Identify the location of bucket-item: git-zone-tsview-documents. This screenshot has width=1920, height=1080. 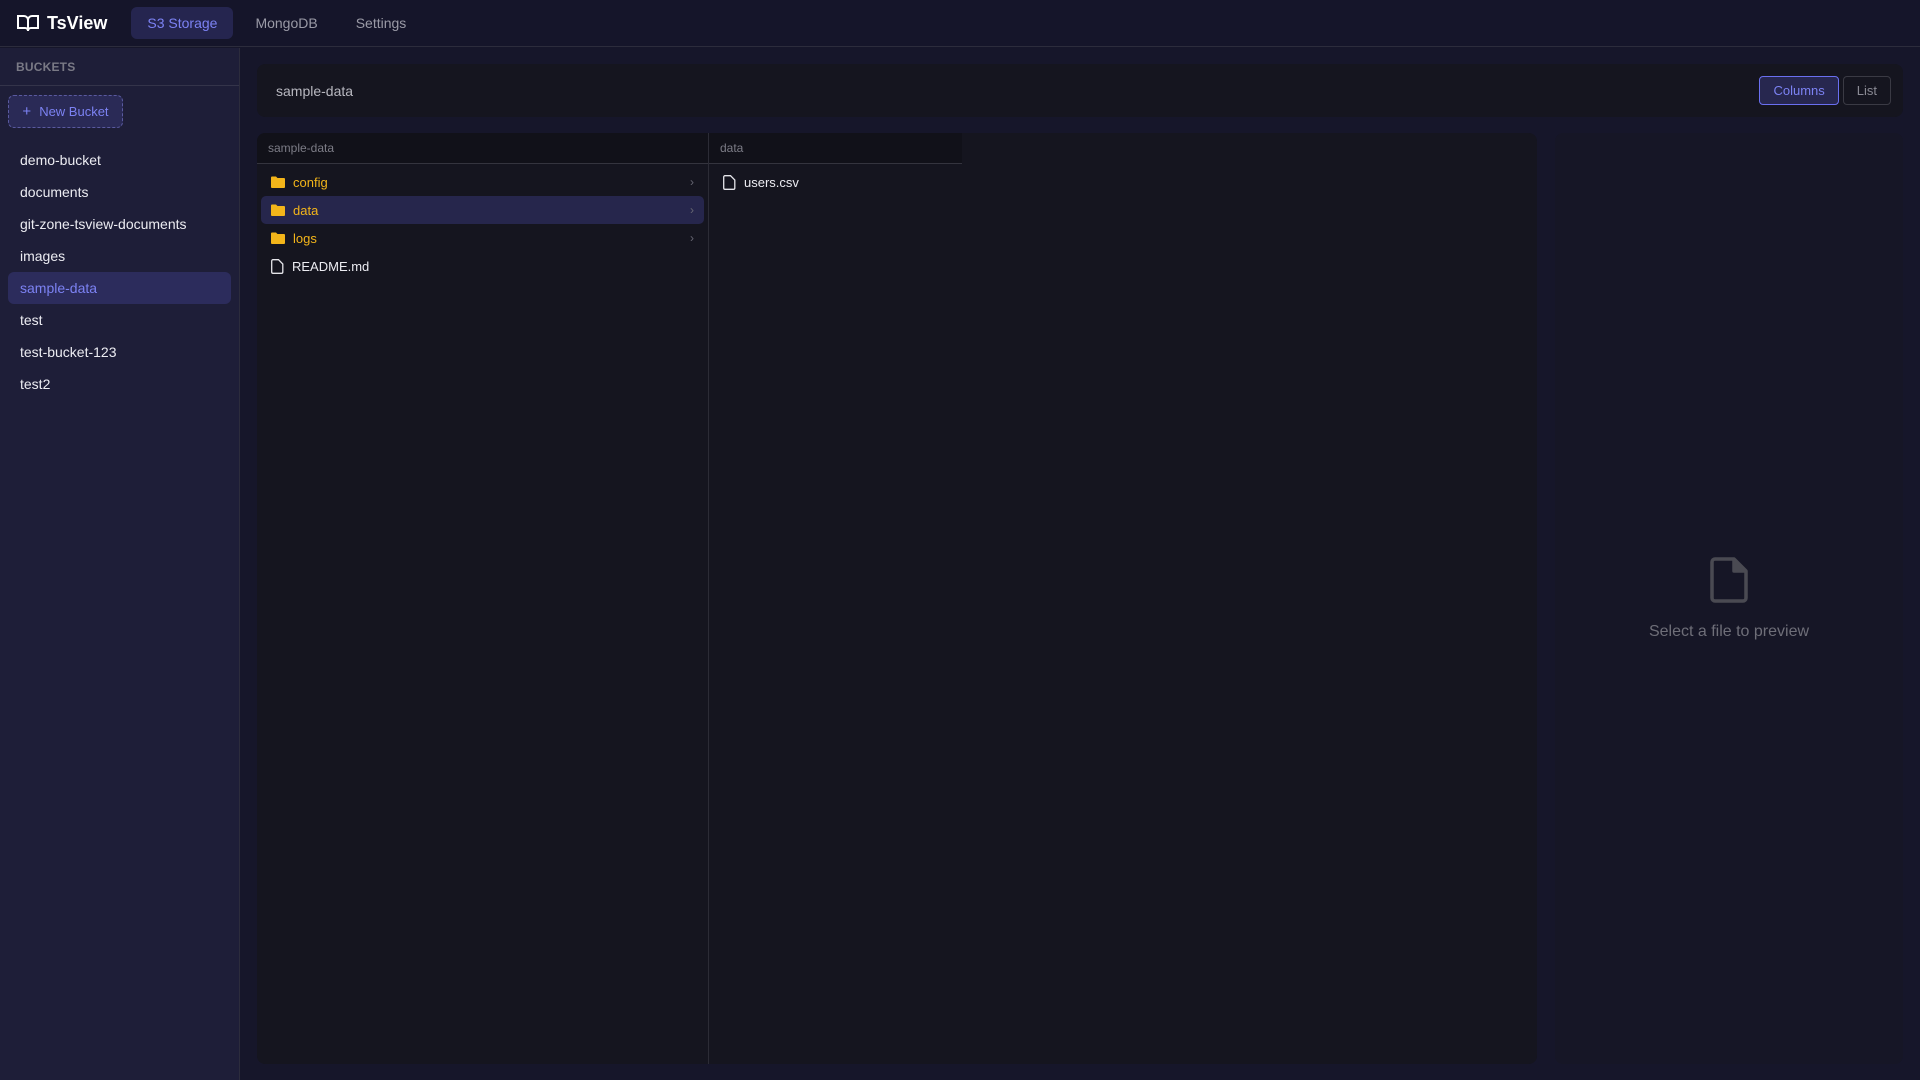
(103, 224).